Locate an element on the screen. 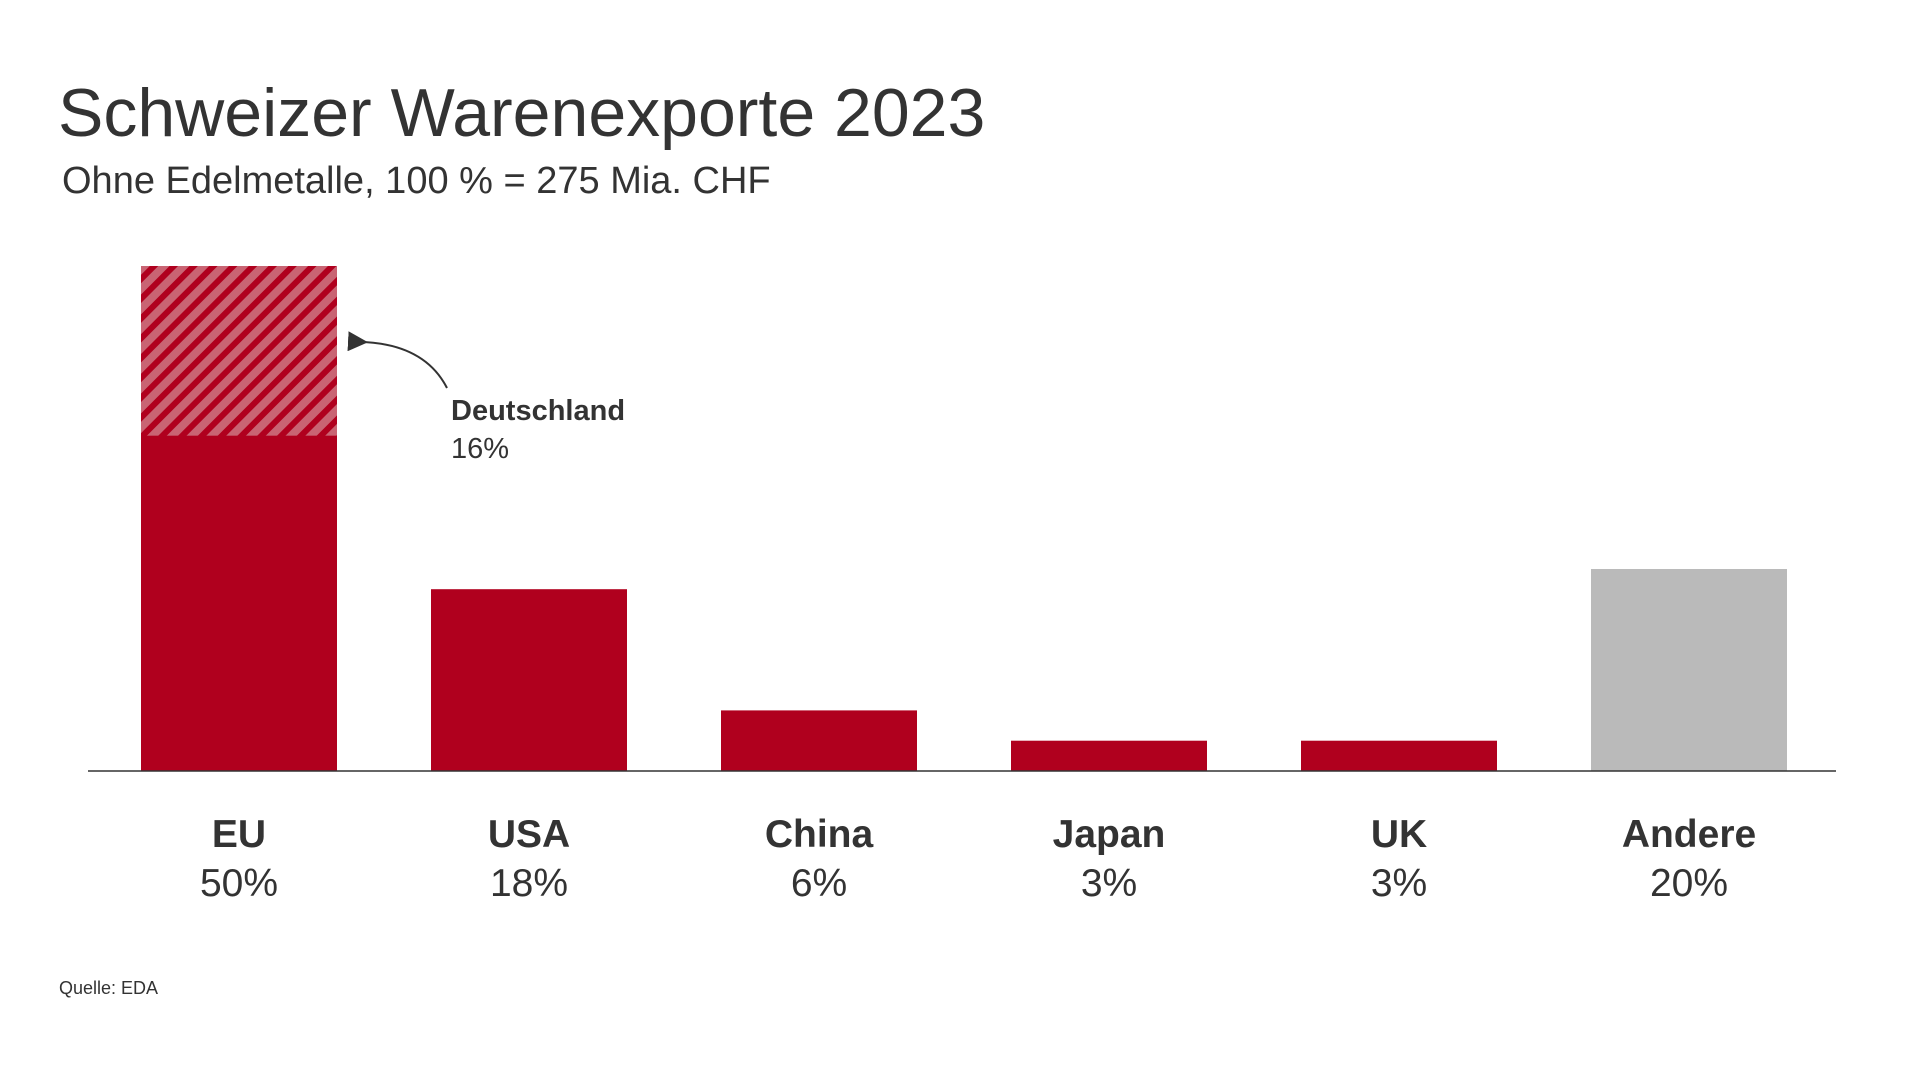 Image resolution: width=1920 pixels, height=1080 pixels. bar-uk is located at coordinates (1399, 755).